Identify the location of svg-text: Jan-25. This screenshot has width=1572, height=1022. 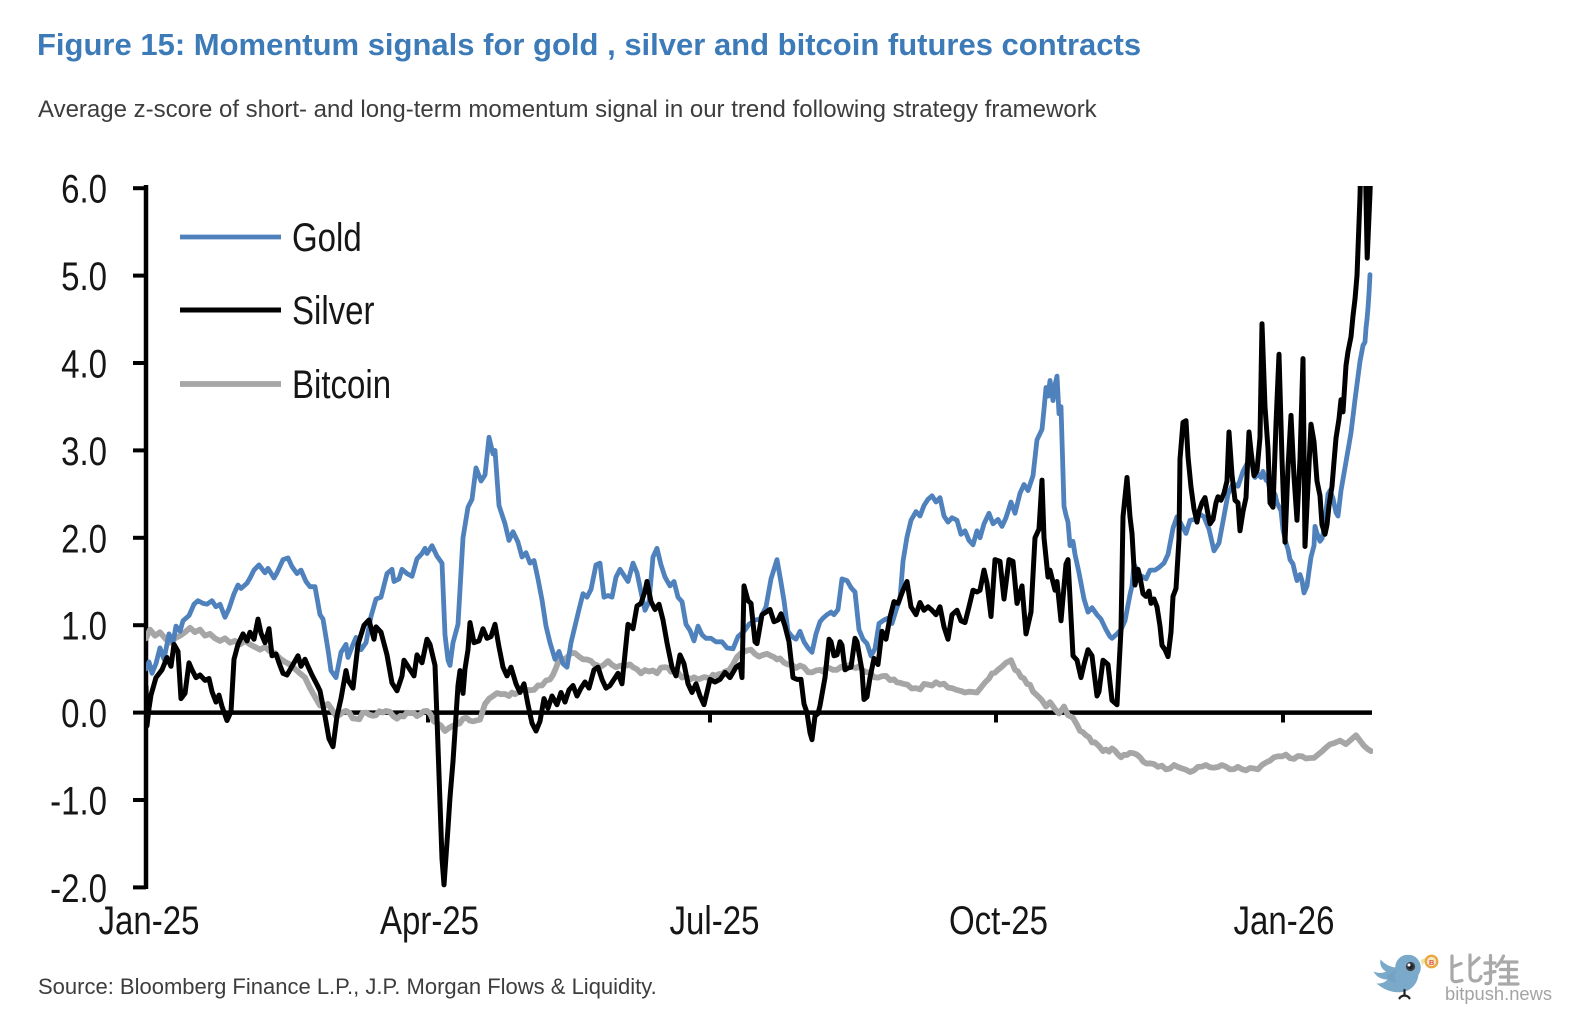
(149, 921).